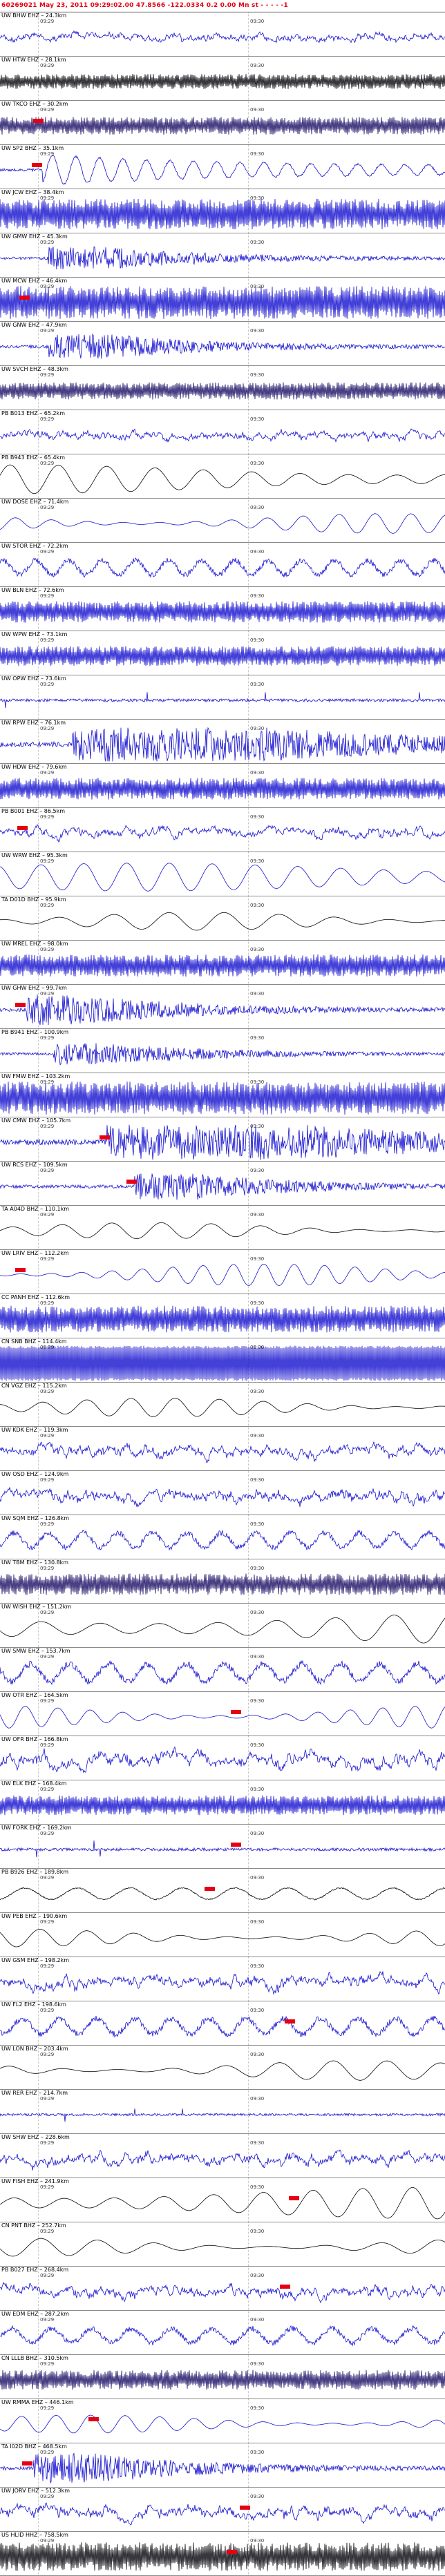  Describe the element at coordinates (223, 1581) in the screenshot. I see `trace-row: 09:29 09:30 UW TBM EHZ – 130.8km` at that location.